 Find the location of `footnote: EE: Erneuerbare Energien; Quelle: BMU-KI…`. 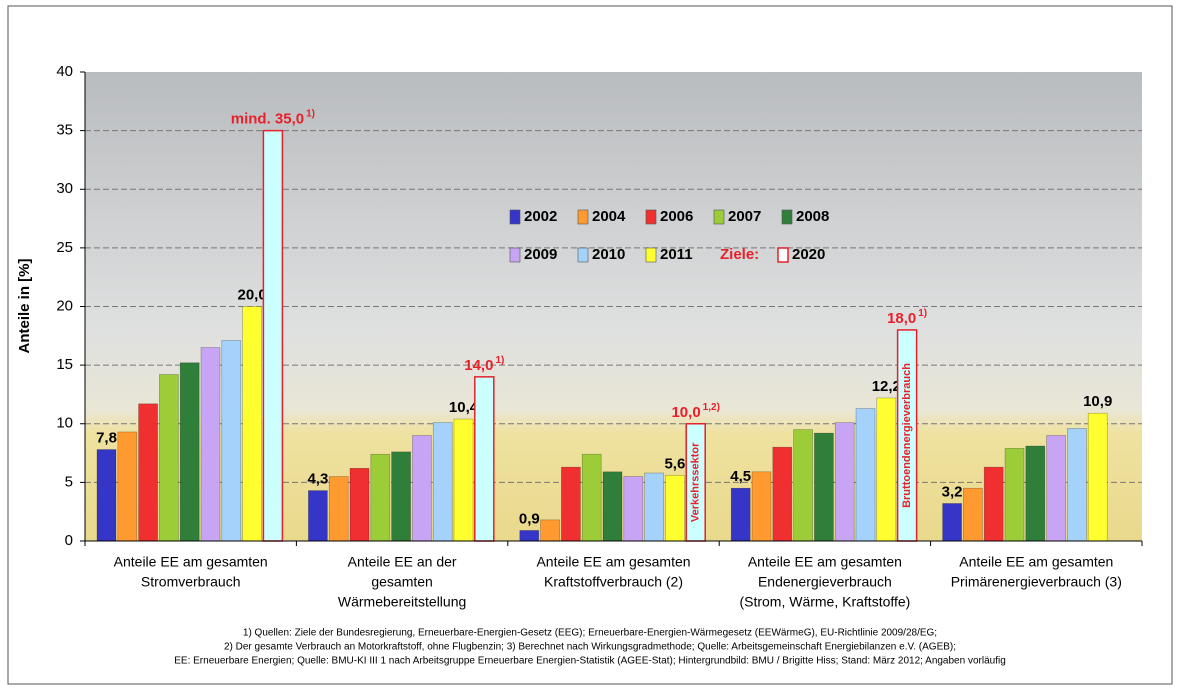

footnote: EE: Erneuerbare Energien; Quelle: BMU-KI… is located at coordinates (590, 661).